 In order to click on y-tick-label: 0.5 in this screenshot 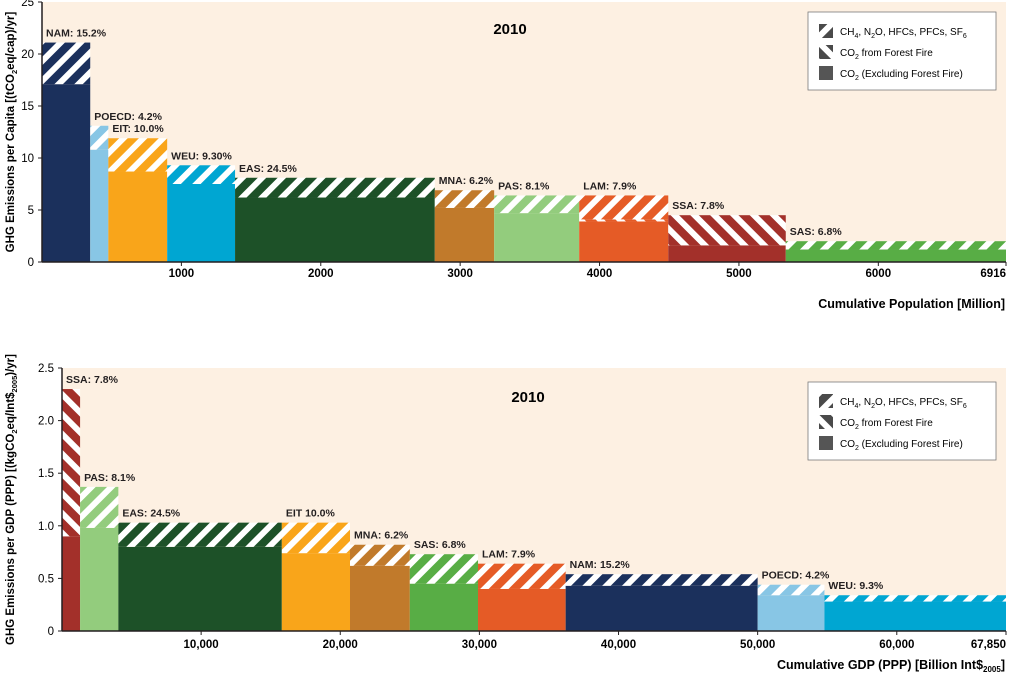, I will do `click(46, 579)`.